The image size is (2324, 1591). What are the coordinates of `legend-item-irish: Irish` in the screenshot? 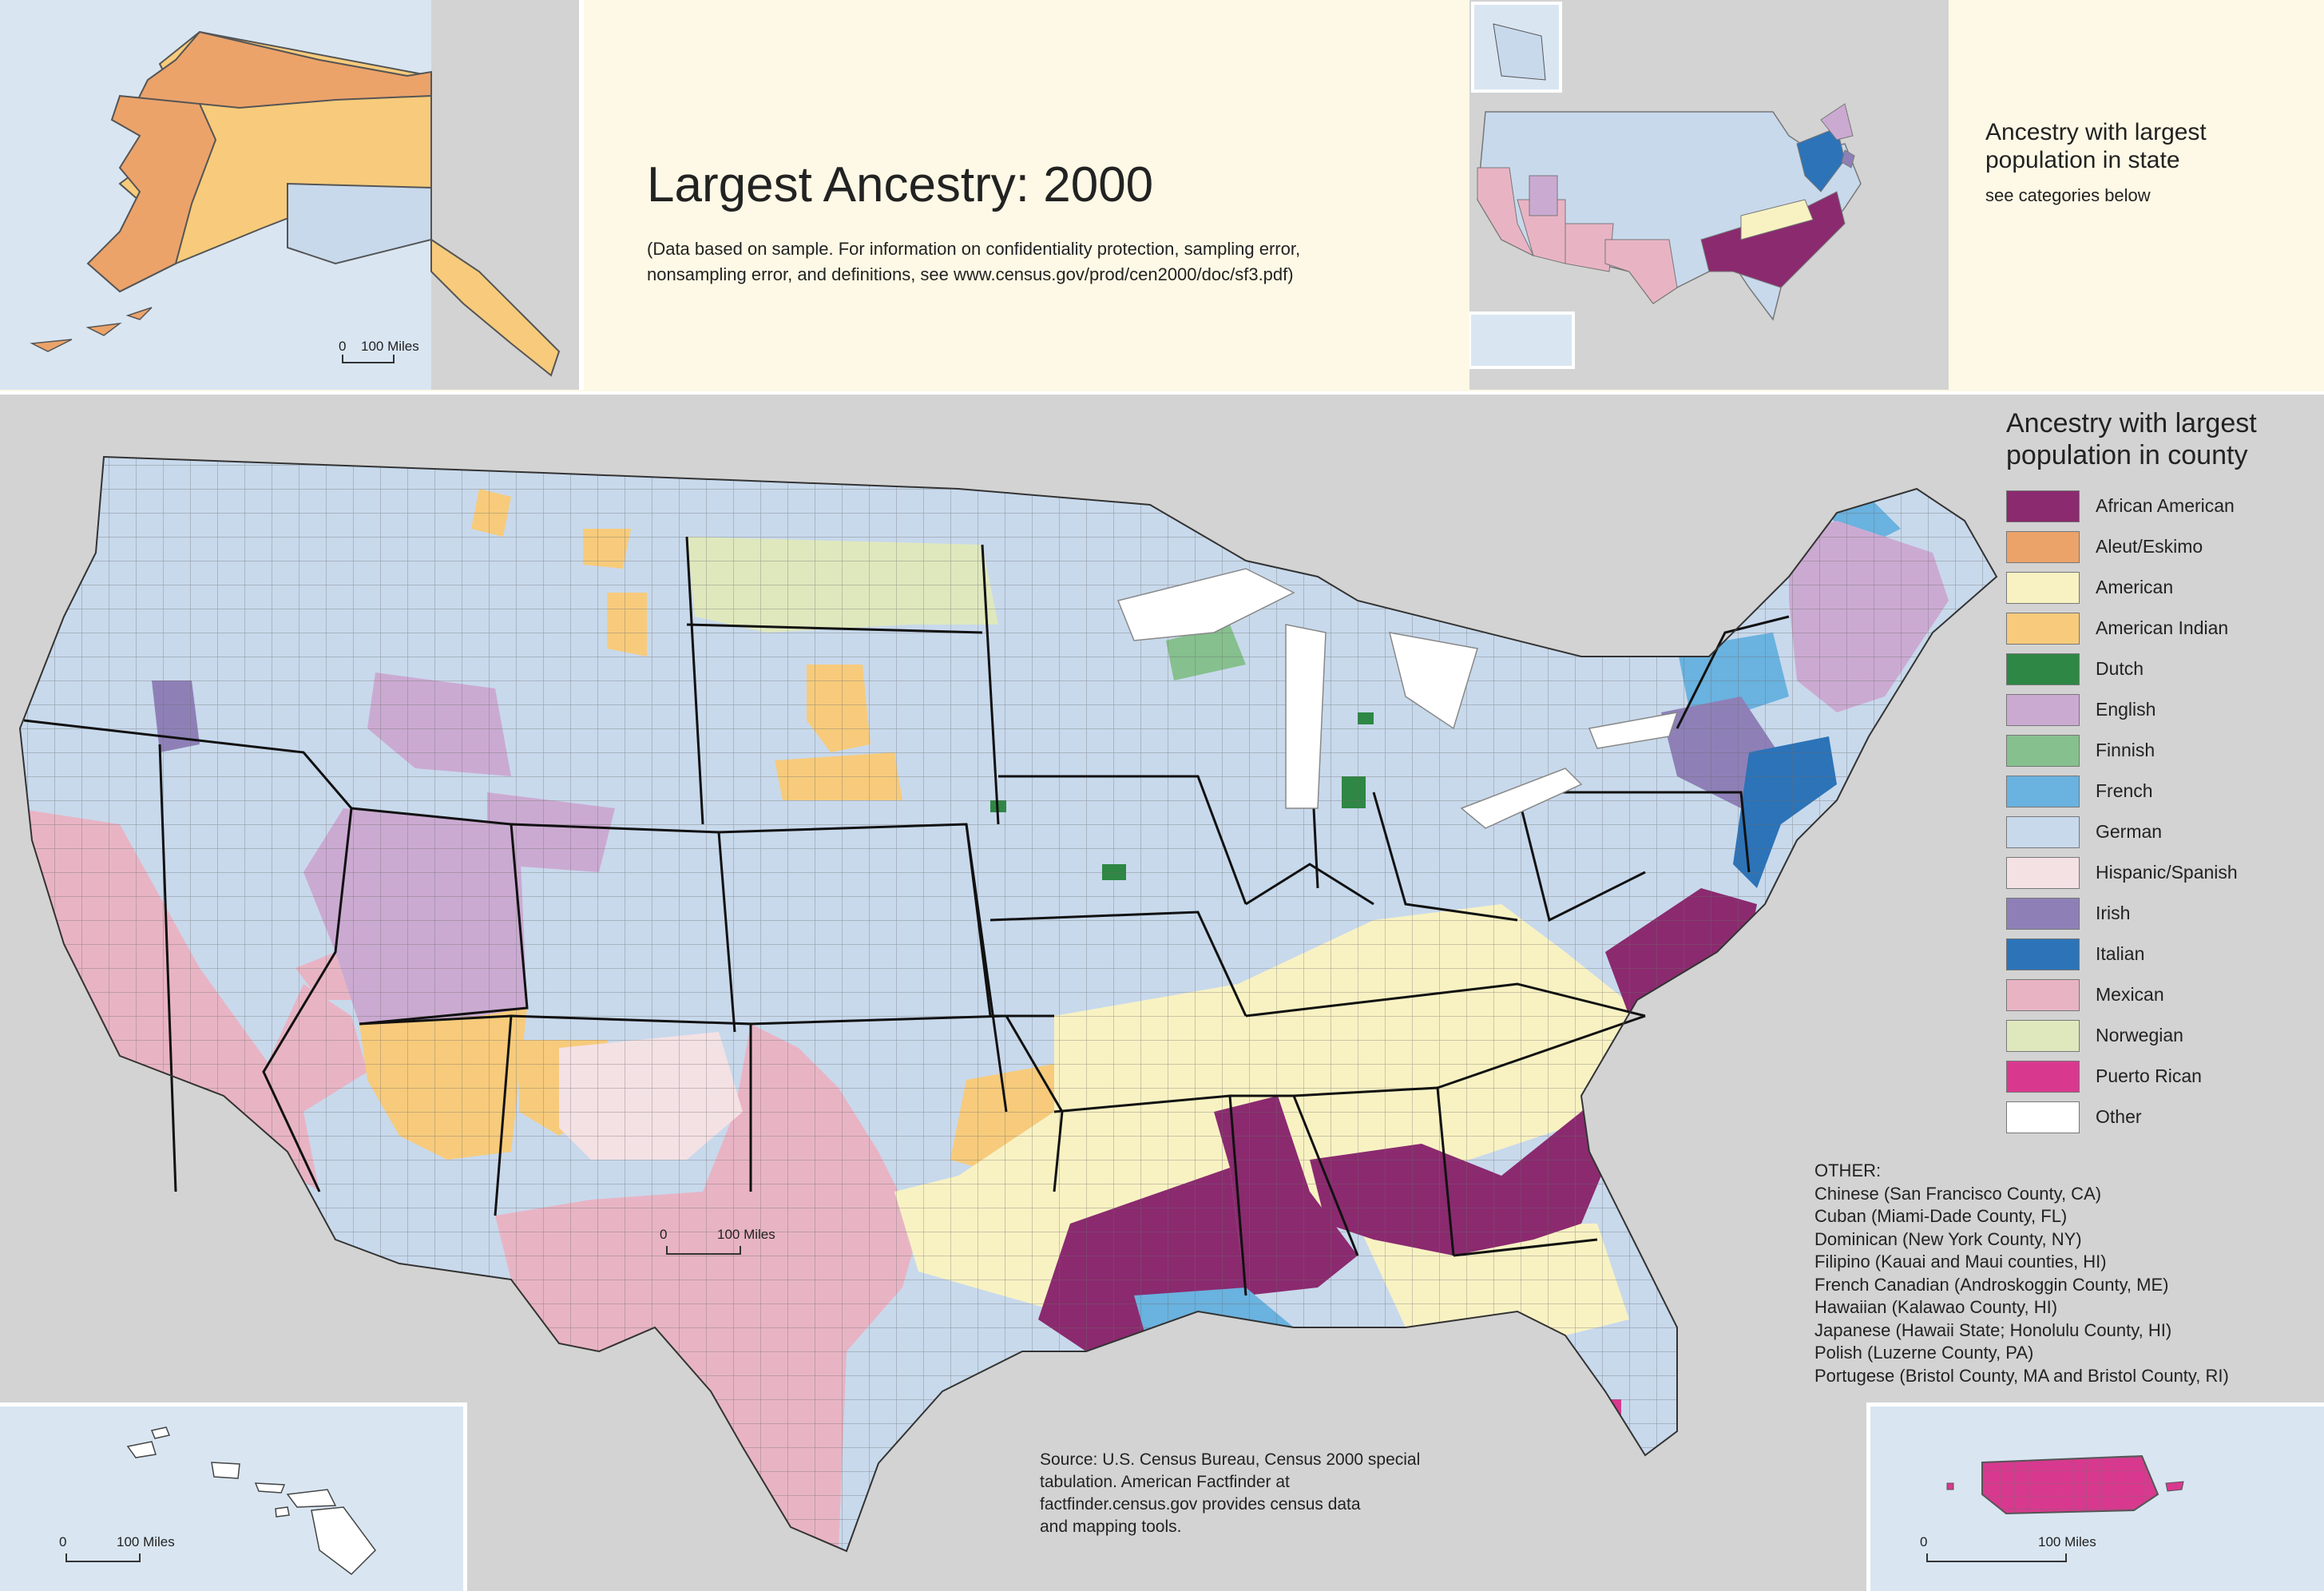 It's located at (2158, 914).